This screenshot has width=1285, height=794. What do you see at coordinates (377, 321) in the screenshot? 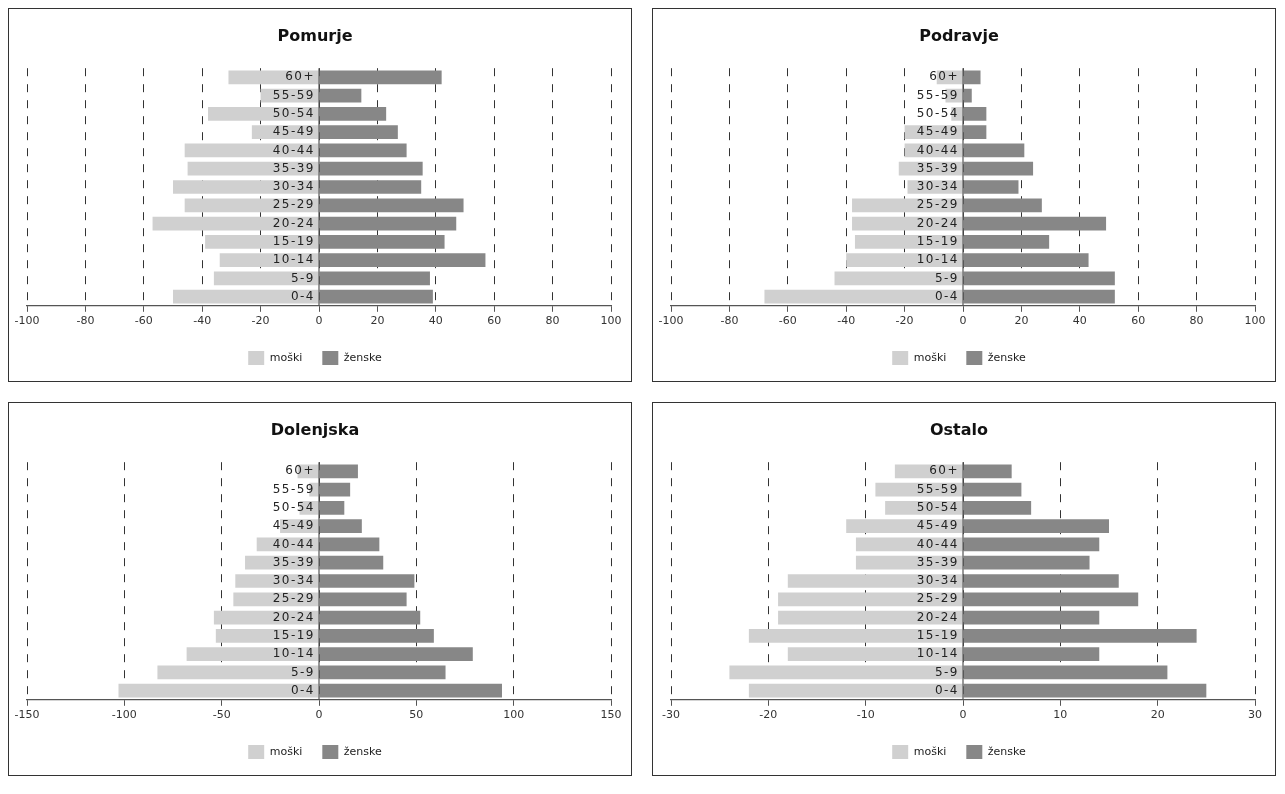
I see `x-tick-label: 20` at bounding box center [377, 321].